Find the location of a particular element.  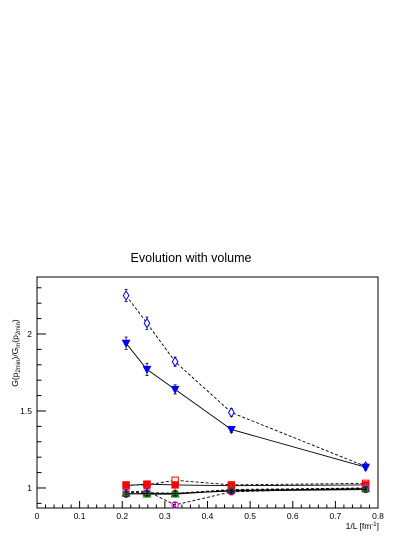

x-tick-label: 0.2 is located at coordinates (122, 516).